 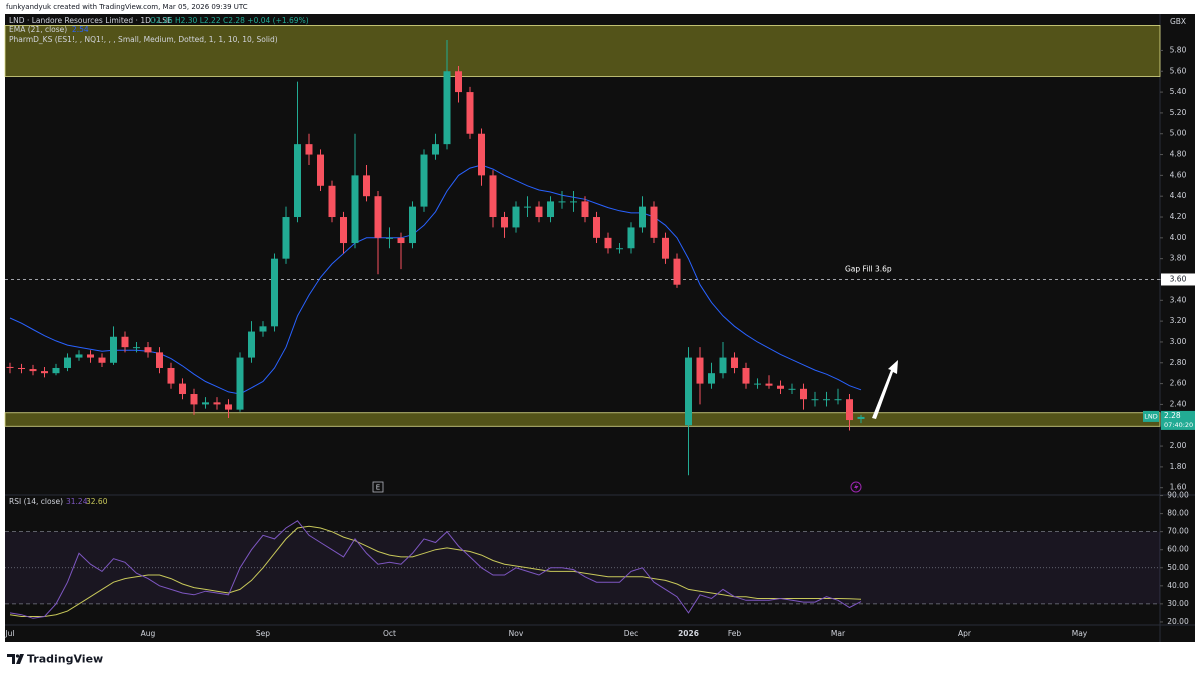 What do you see at coordinates (65, 659) in the screenshot?
I see `footer-brand: TradingView` at bounding box center [65, 659].